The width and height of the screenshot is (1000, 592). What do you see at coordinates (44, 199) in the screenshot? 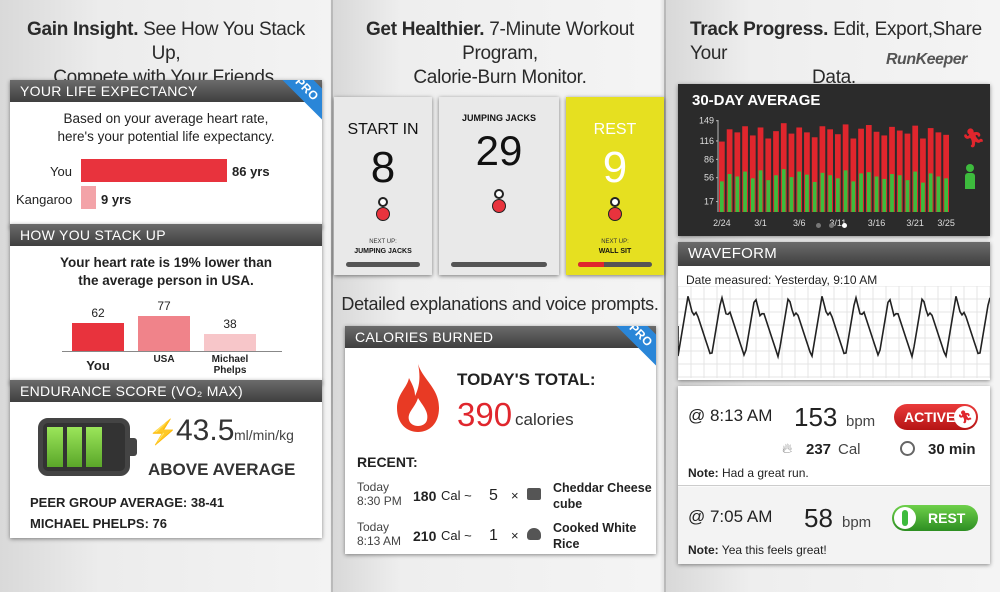
I see `life-row-kangaroo-label: Kangaroo` at bounding box center [44, 199].